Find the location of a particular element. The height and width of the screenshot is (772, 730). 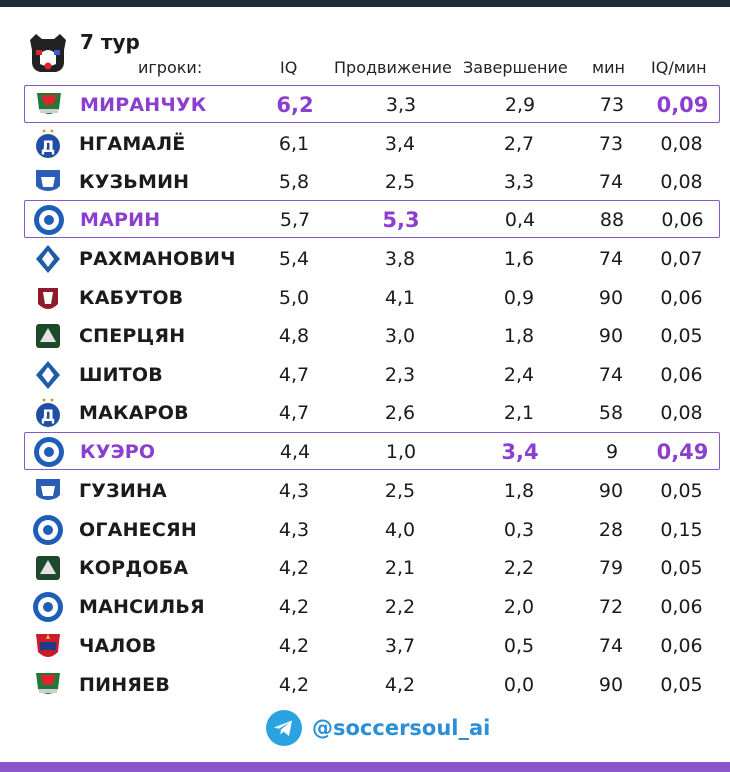

round-title: 7 тур is located at coordinates (110, 42).